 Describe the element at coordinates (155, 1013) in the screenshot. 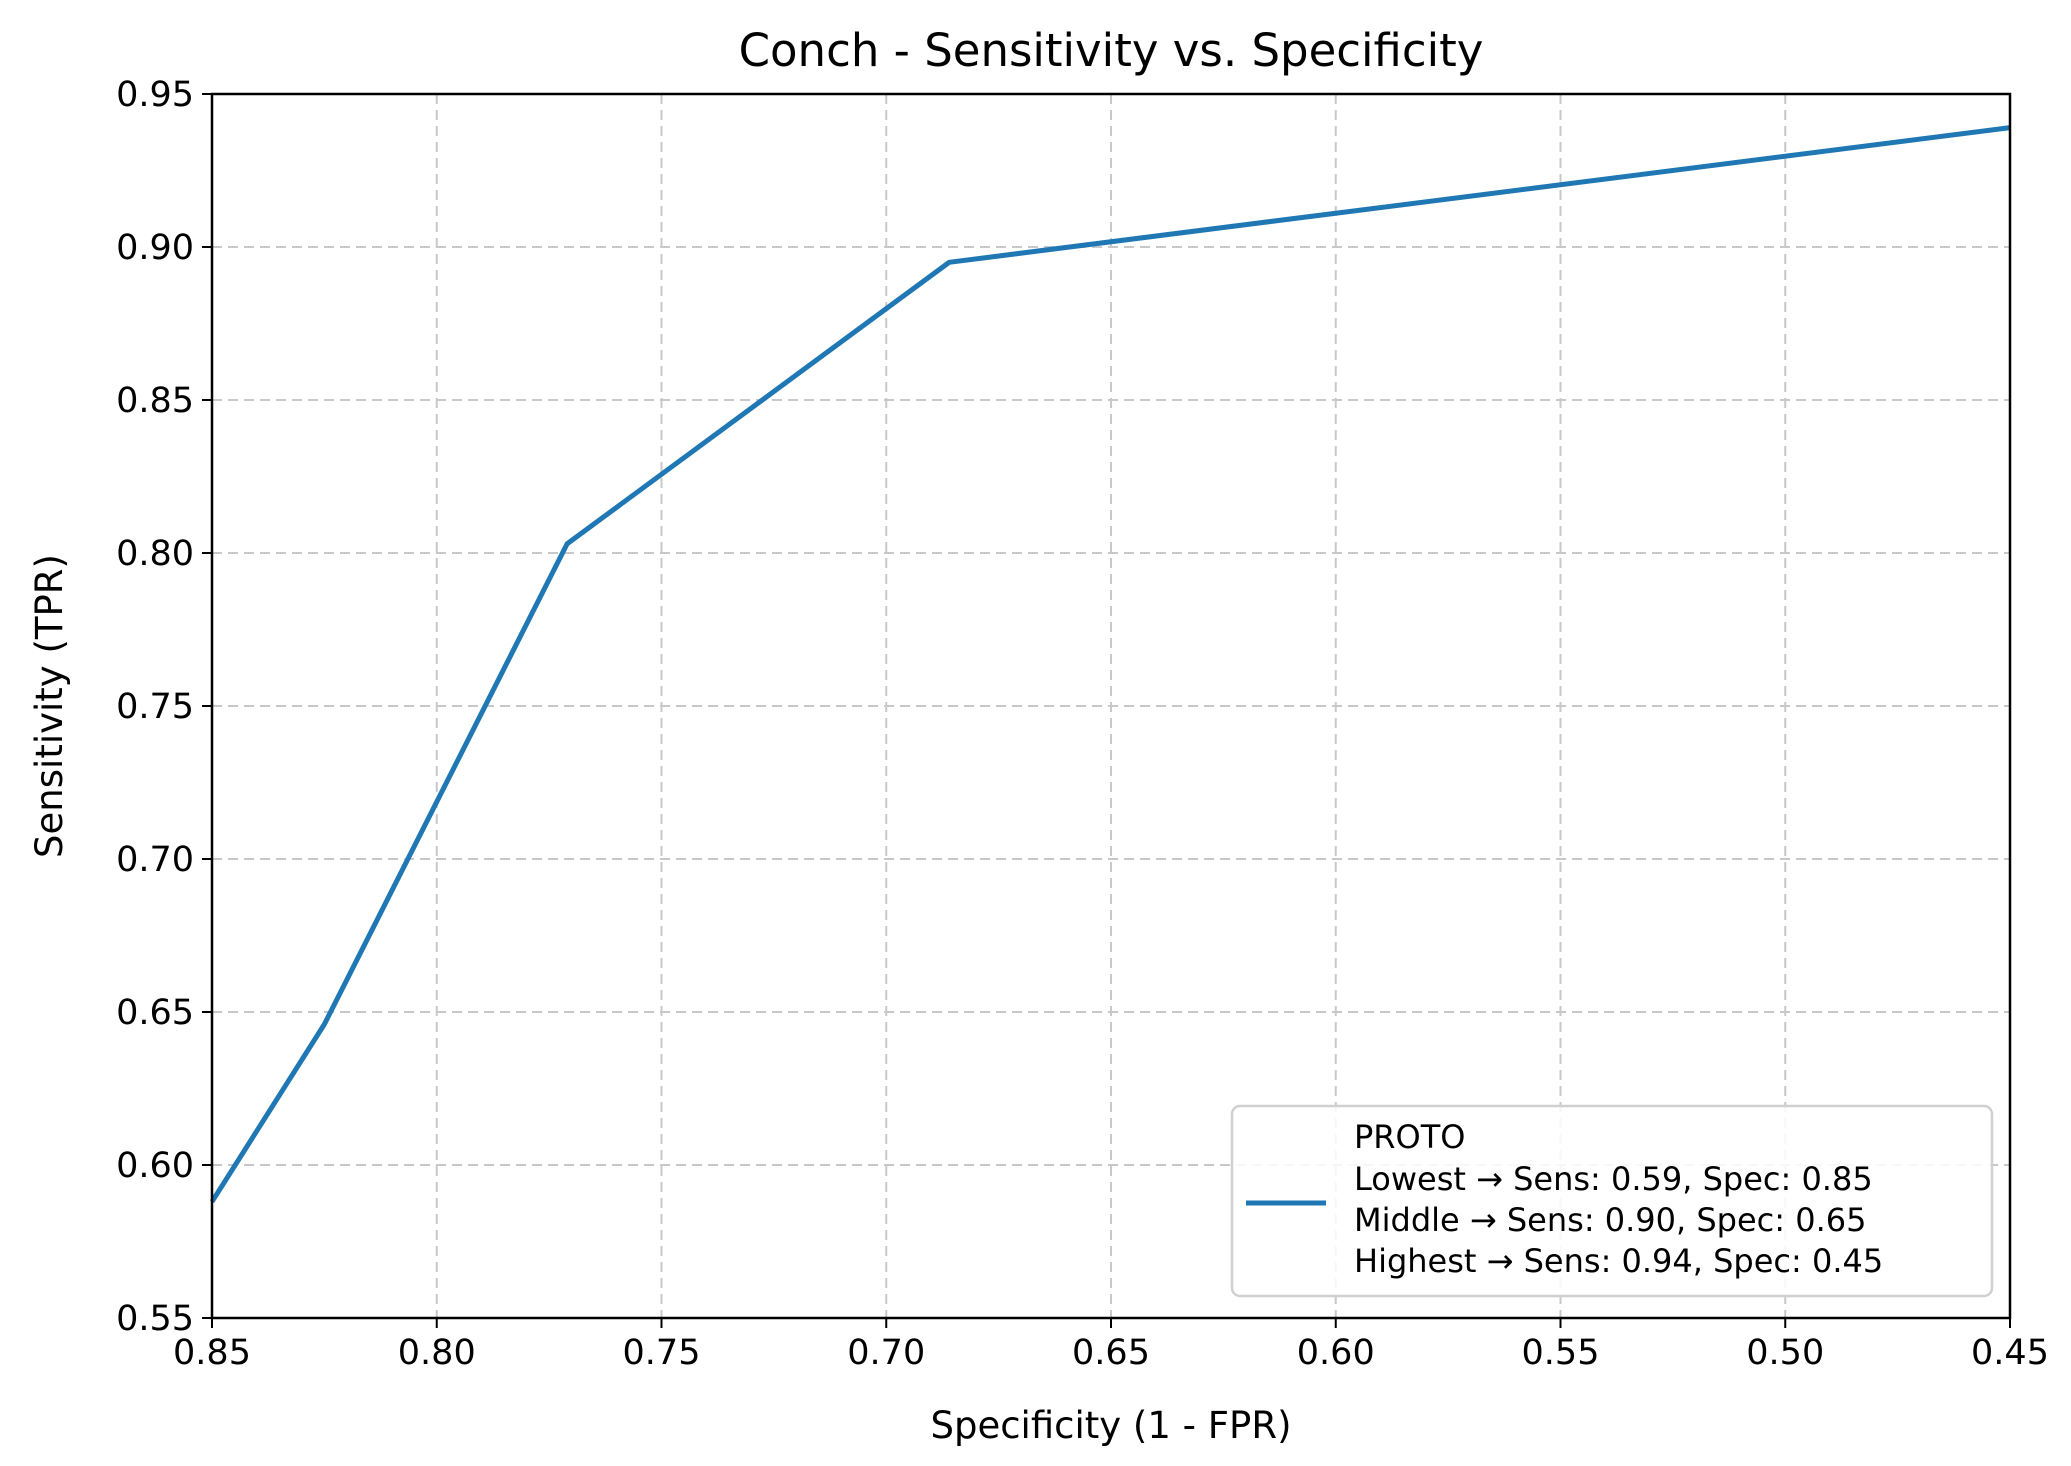

I see `y-tick-label: 0.65` at that location.